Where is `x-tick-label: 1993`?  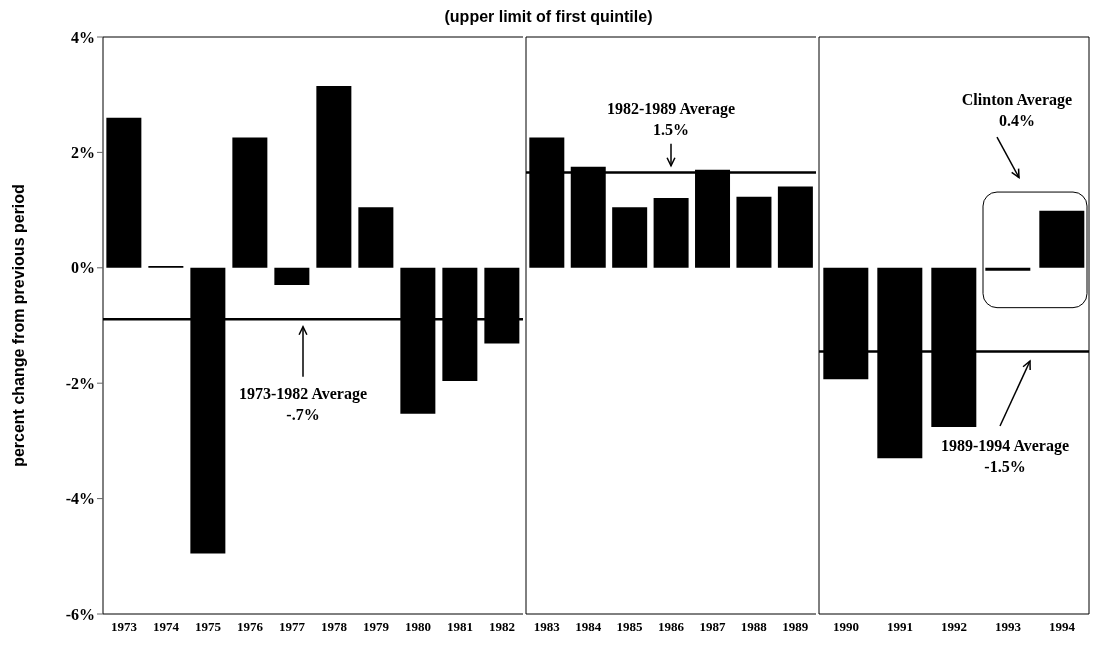
x-tick-label: 1993 is located at coordinates (1008, 627).